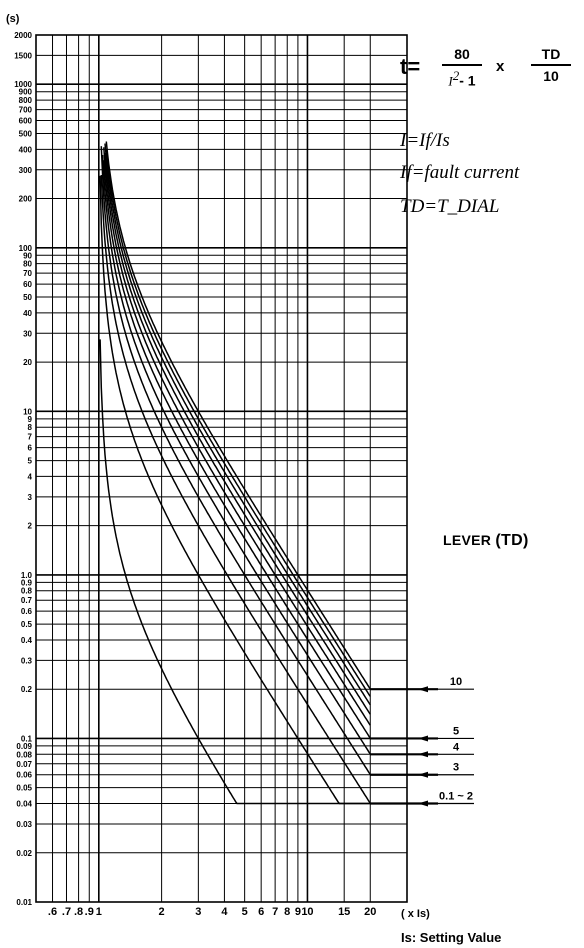 This screenshot has width=584, height=948. Describe the element at coordinates (551, 76) in the screenshot. I see `formula-den-2: 10` at that location.